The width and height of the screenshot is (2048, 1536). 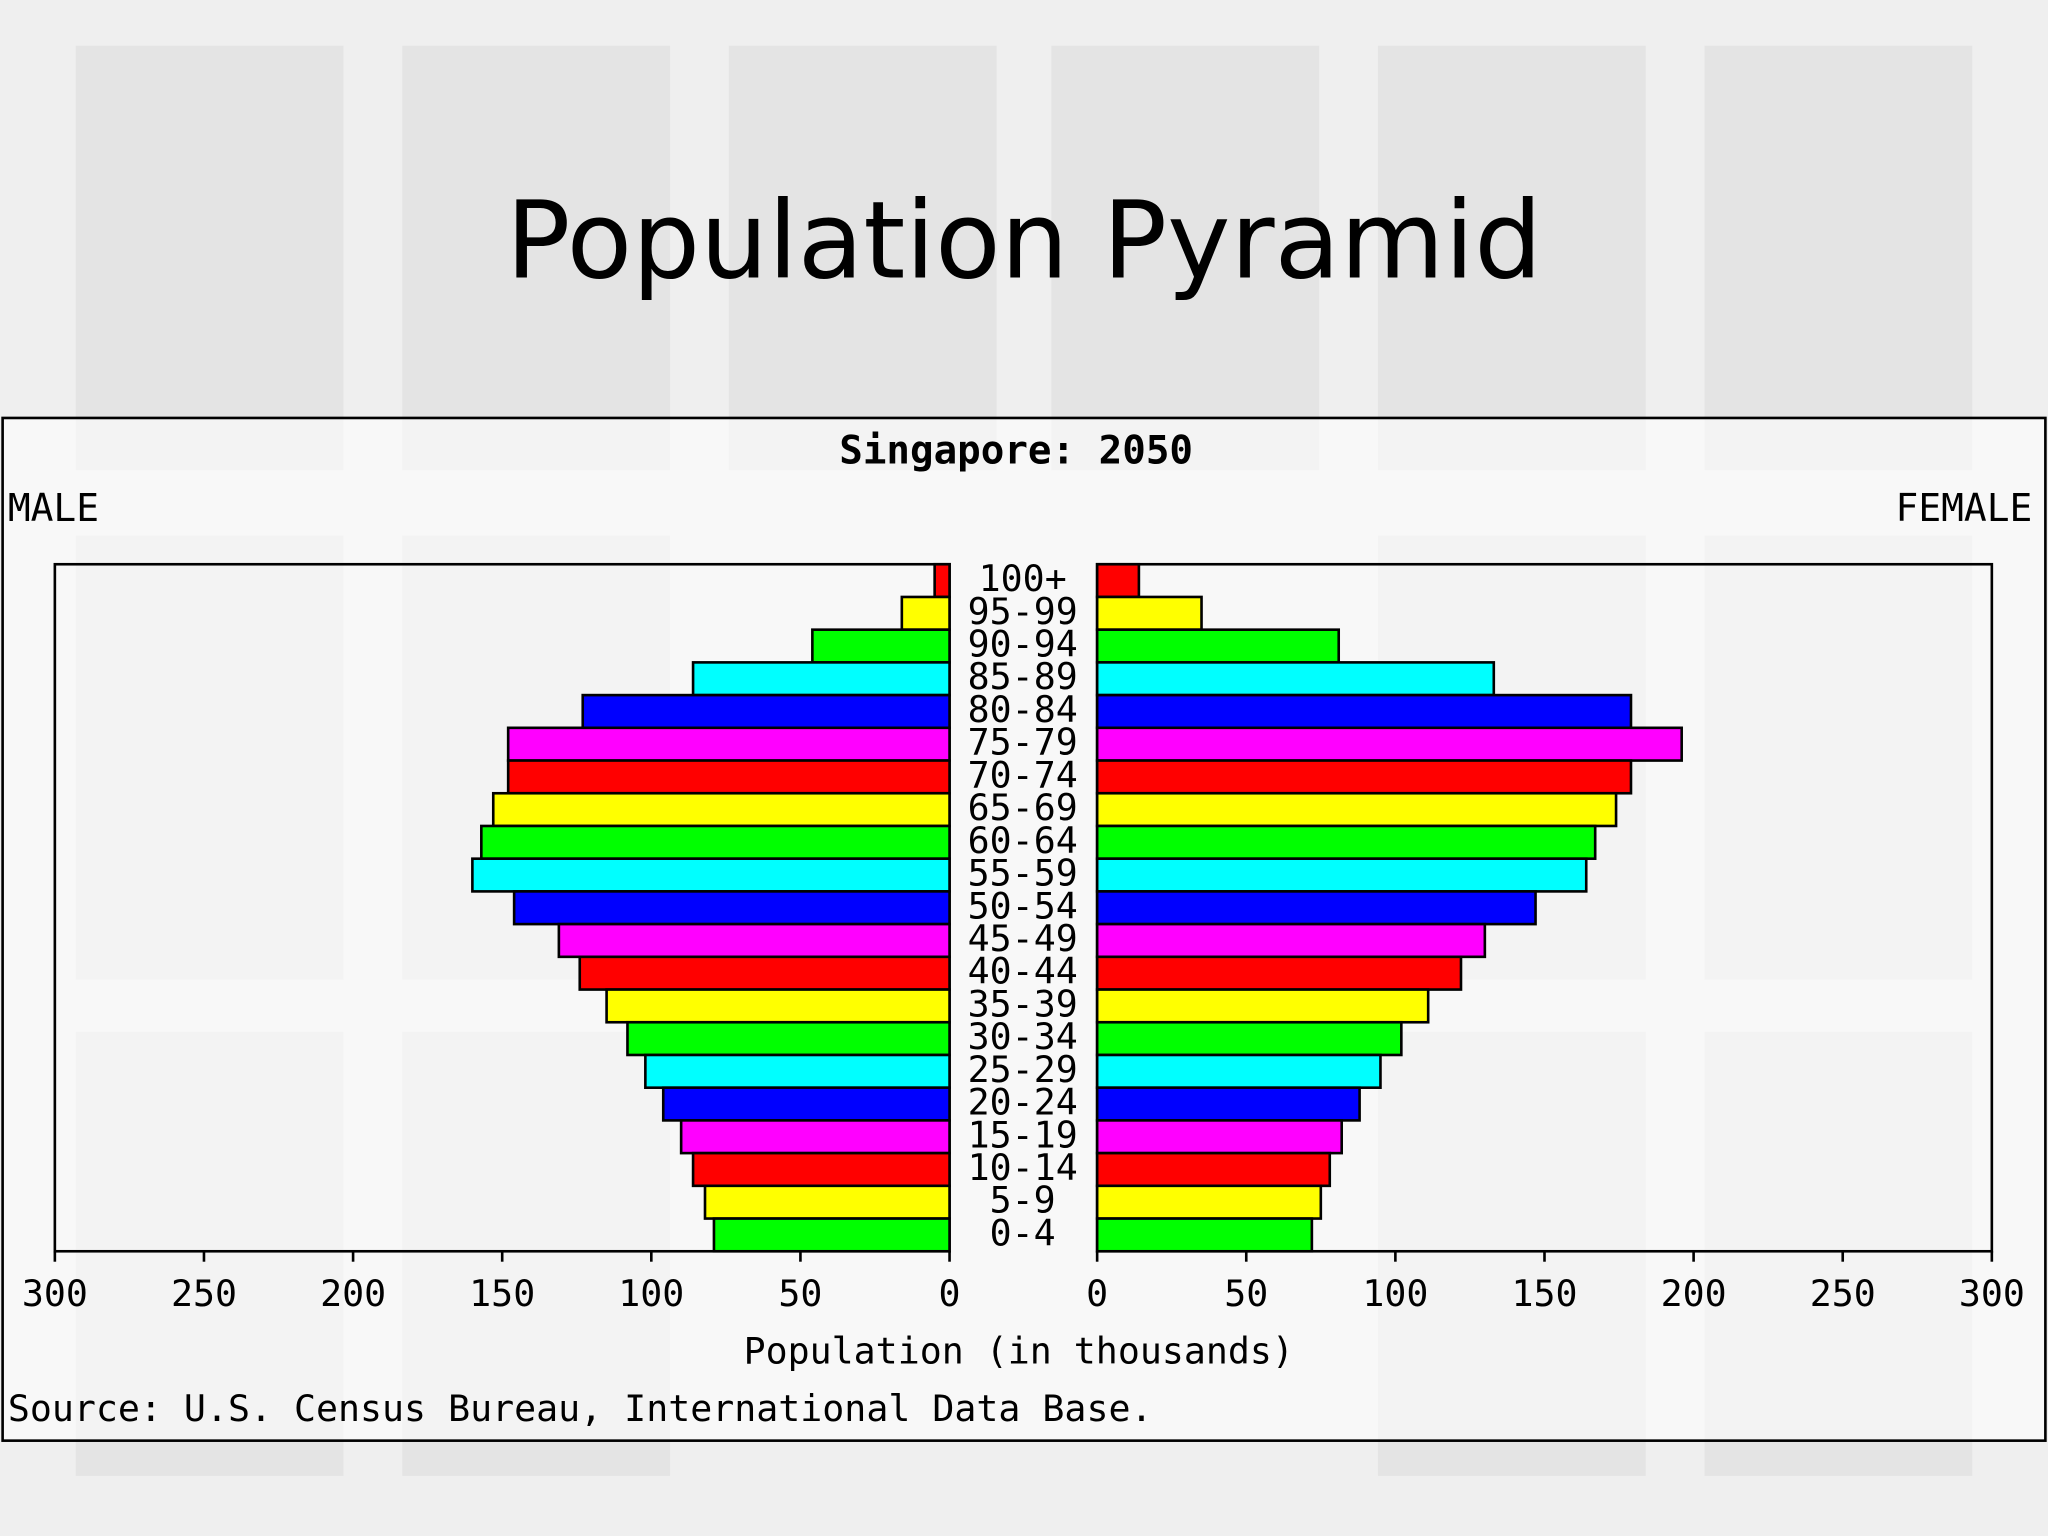 What do you see at coordinates (1024, 241) in the screenshot?
I see `slide-title: Population Pyramid` at bounding box center [1024, 241].